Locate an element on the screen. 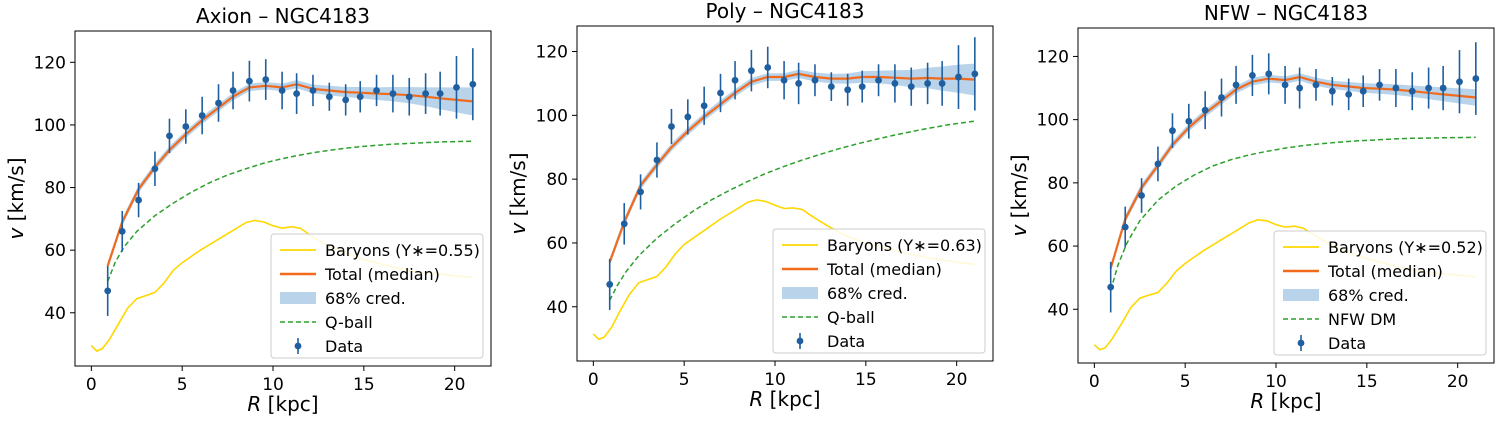  y-tick-label: 80 is located at coordinates (1058, 184).